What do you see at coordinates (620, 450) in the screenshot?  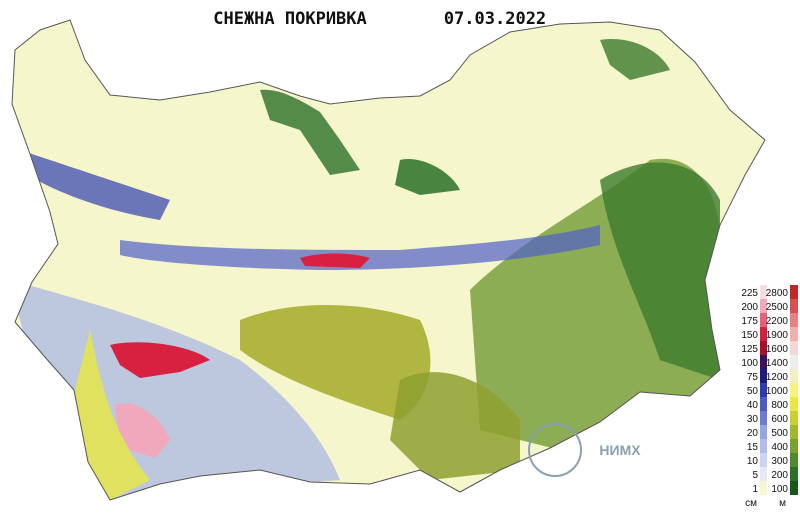 I see `logo-text: НИМХ` at bounding box center [620, 450].